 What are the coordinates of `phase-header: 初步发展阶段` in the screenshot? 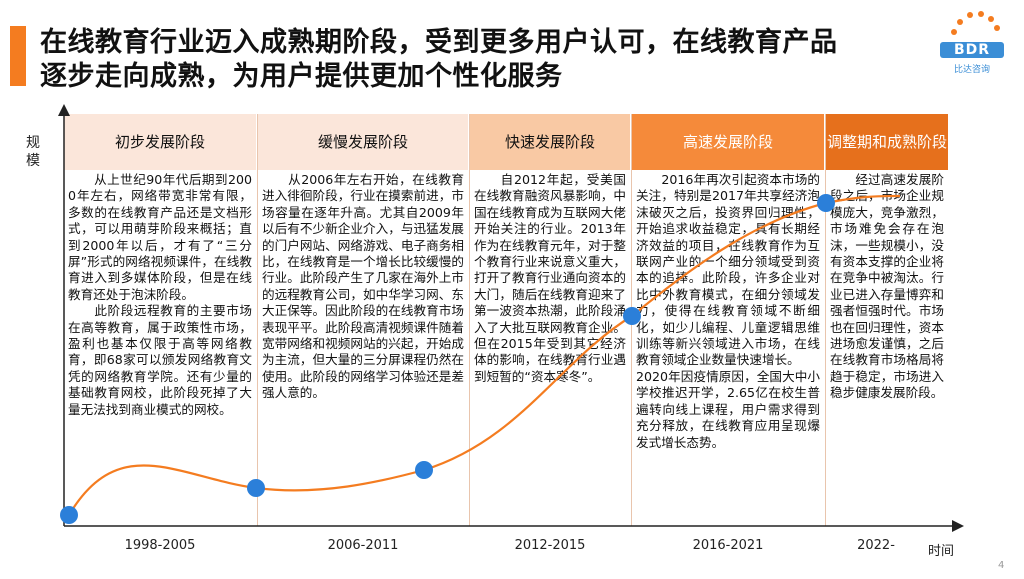 It's located at (160, 142).